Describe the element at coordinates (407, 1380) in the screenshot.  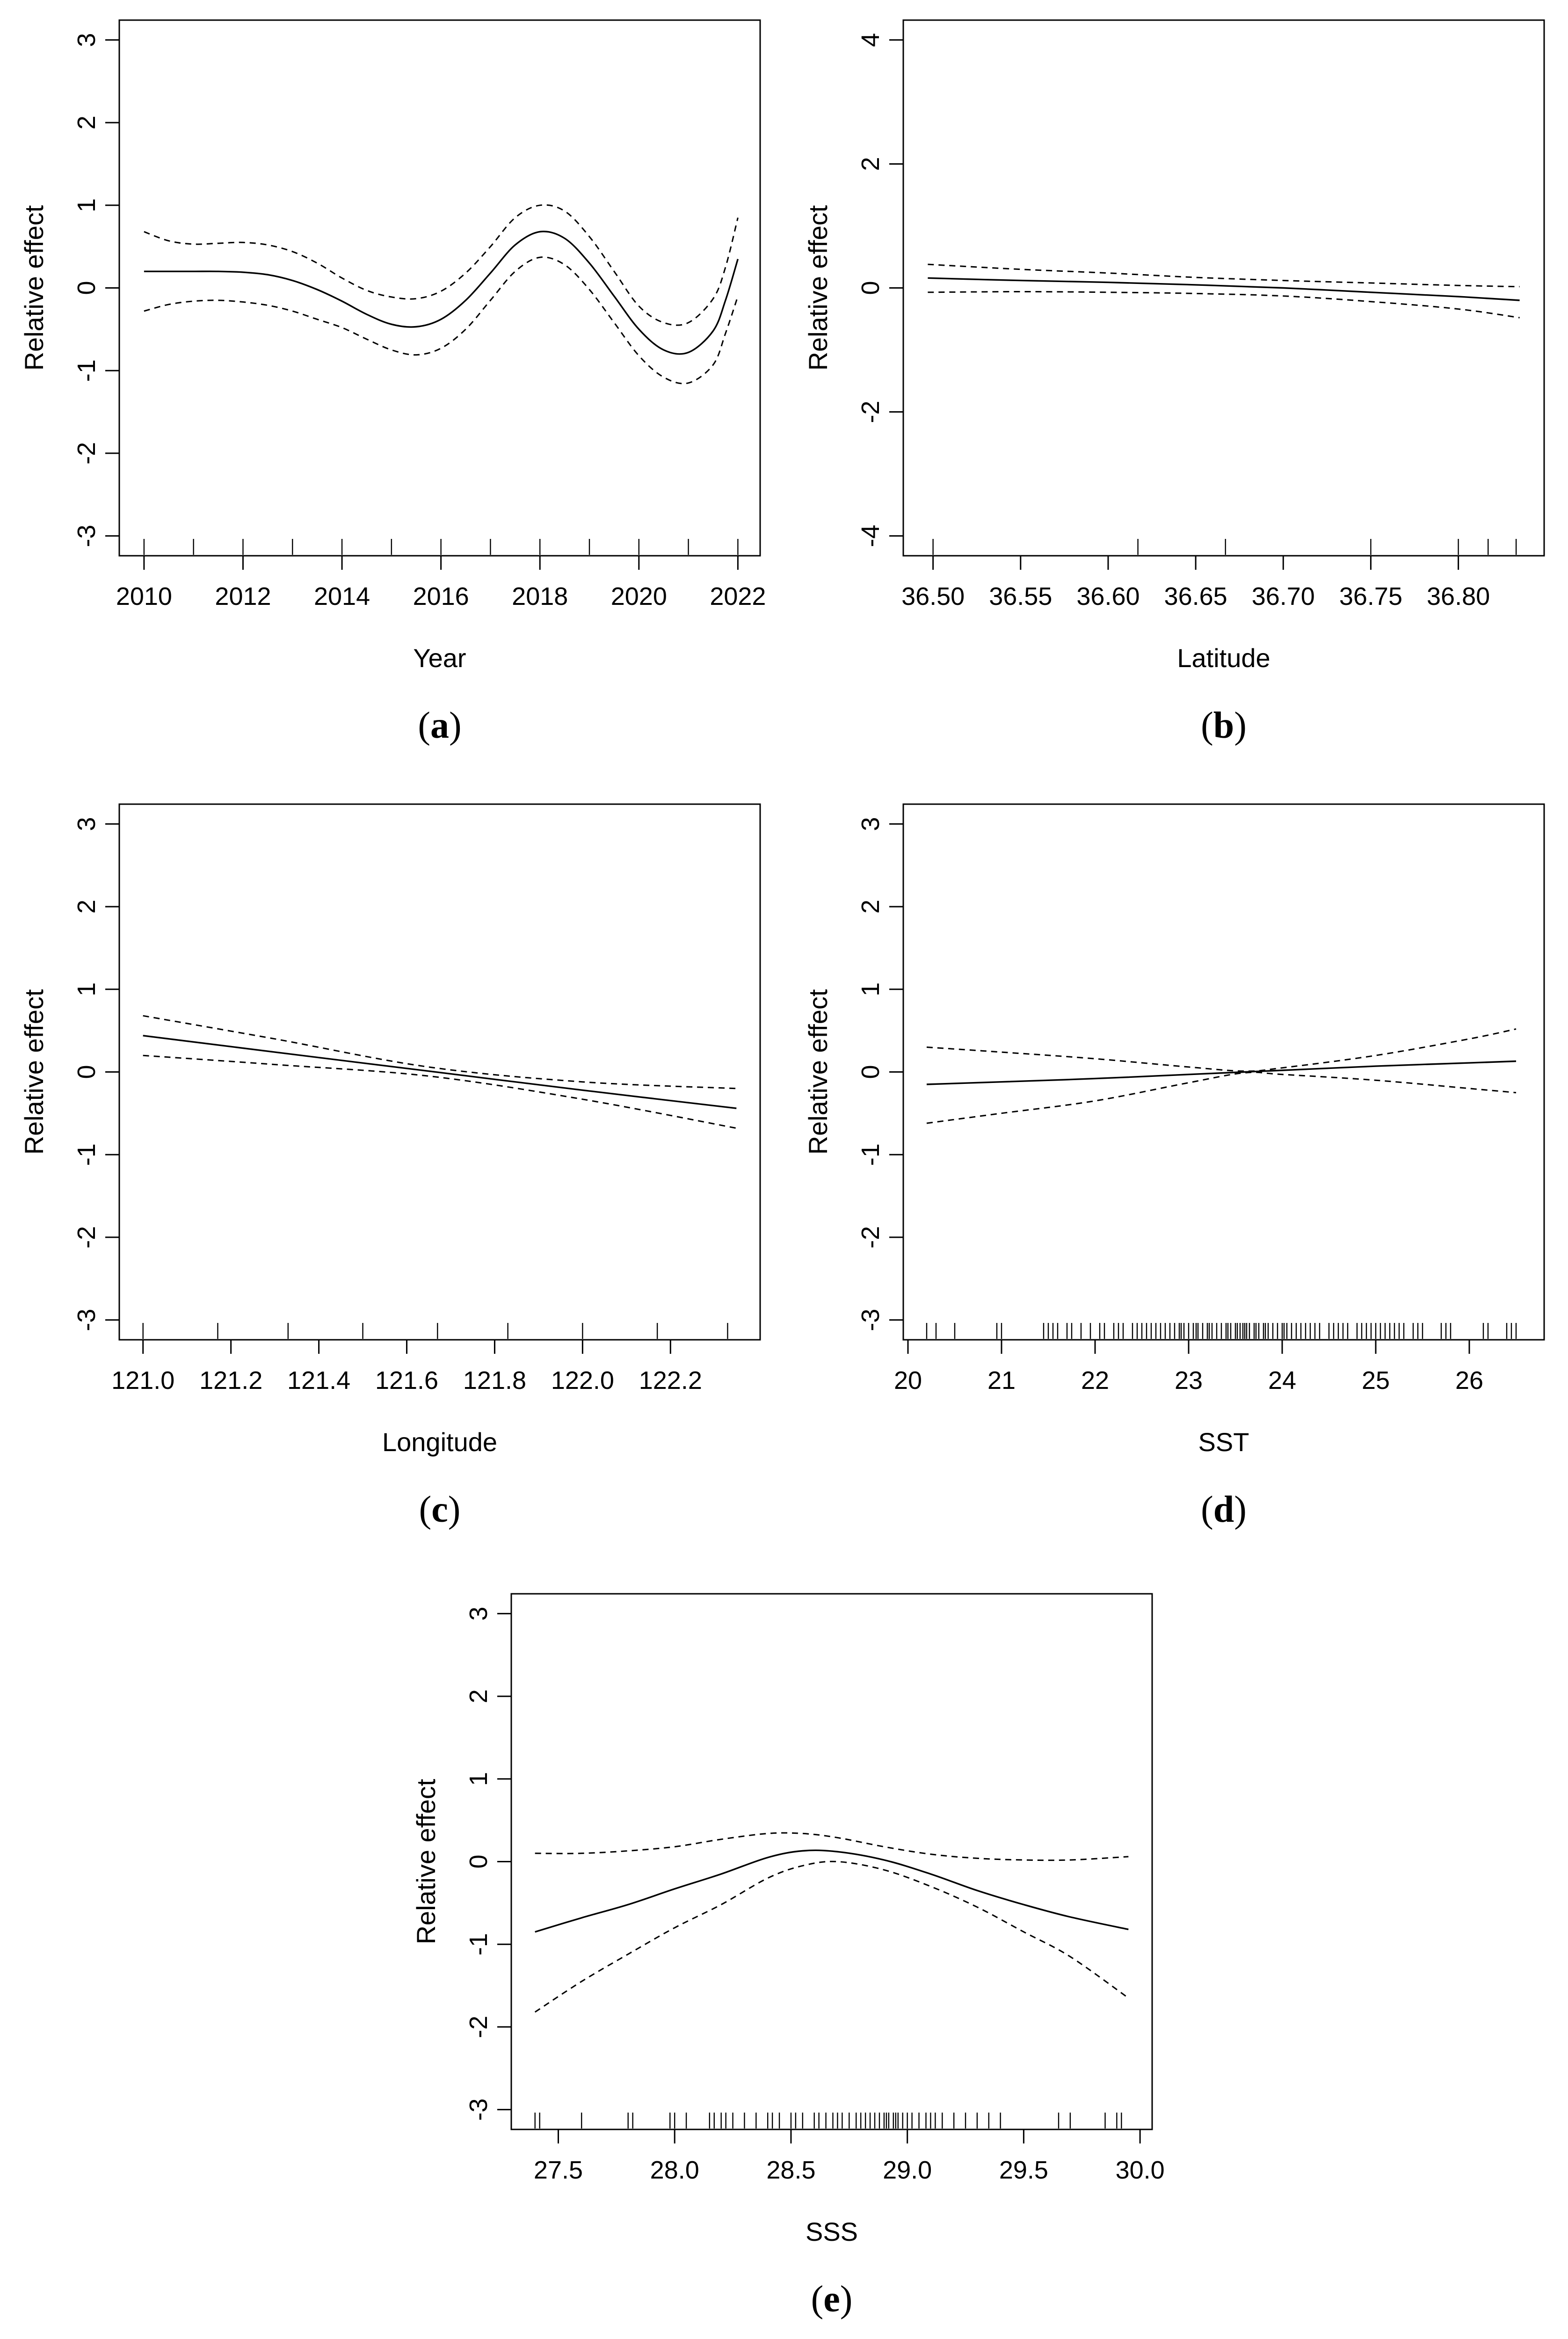
I see `x-tick-label: 121.6` at that location.